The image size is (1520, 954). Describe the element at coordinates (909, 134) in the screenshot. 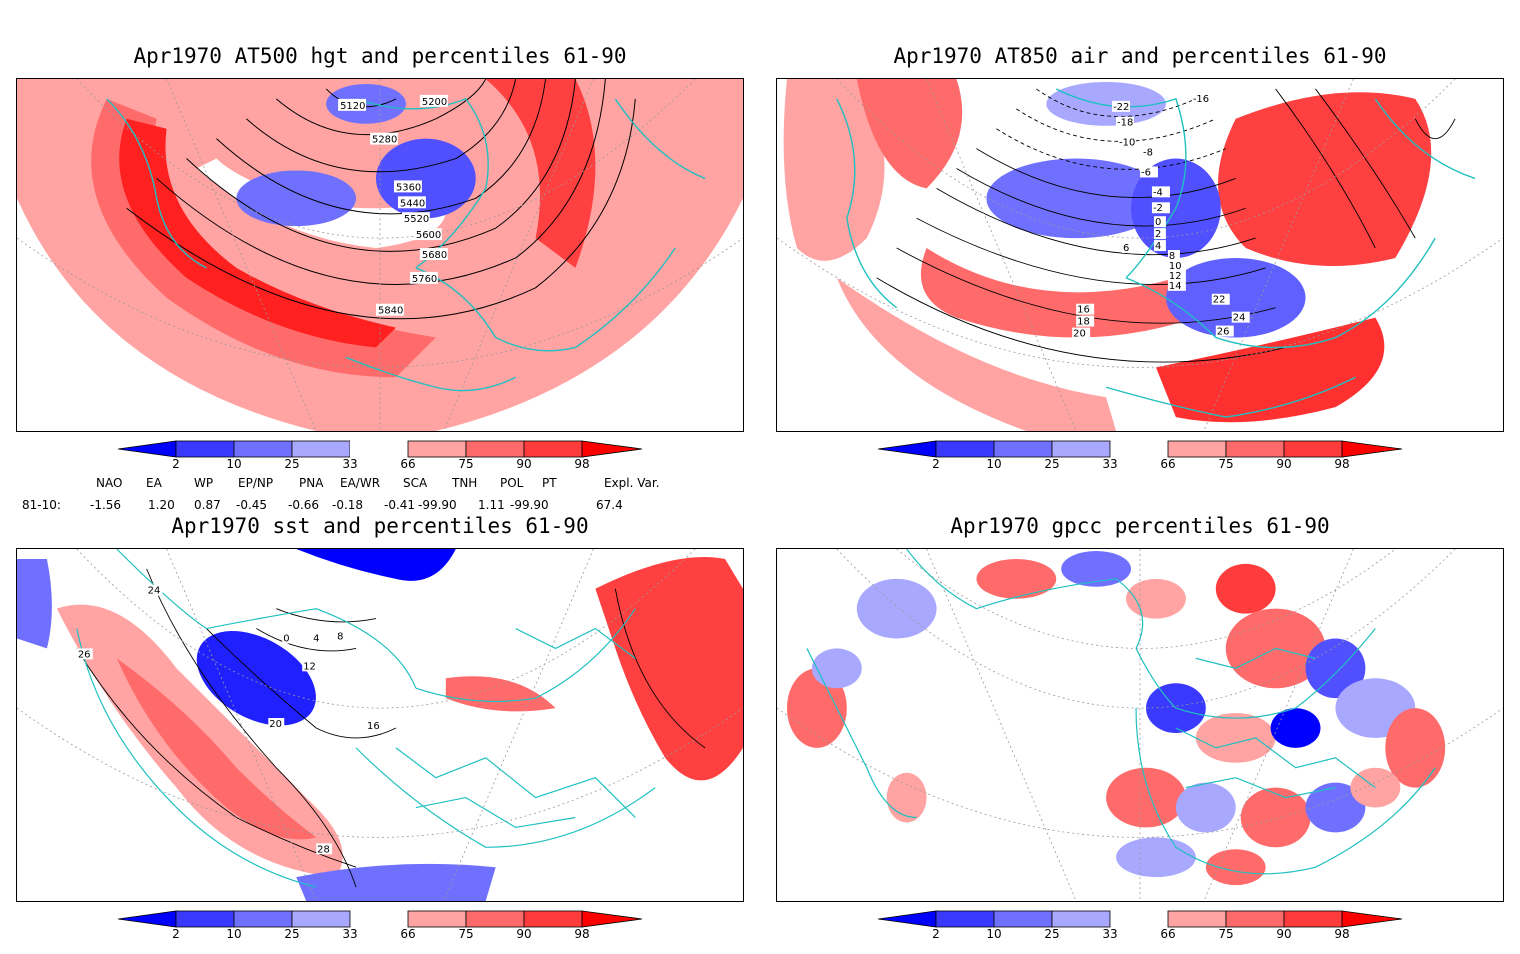

I see `anomaly-red-nw-air` at that location.